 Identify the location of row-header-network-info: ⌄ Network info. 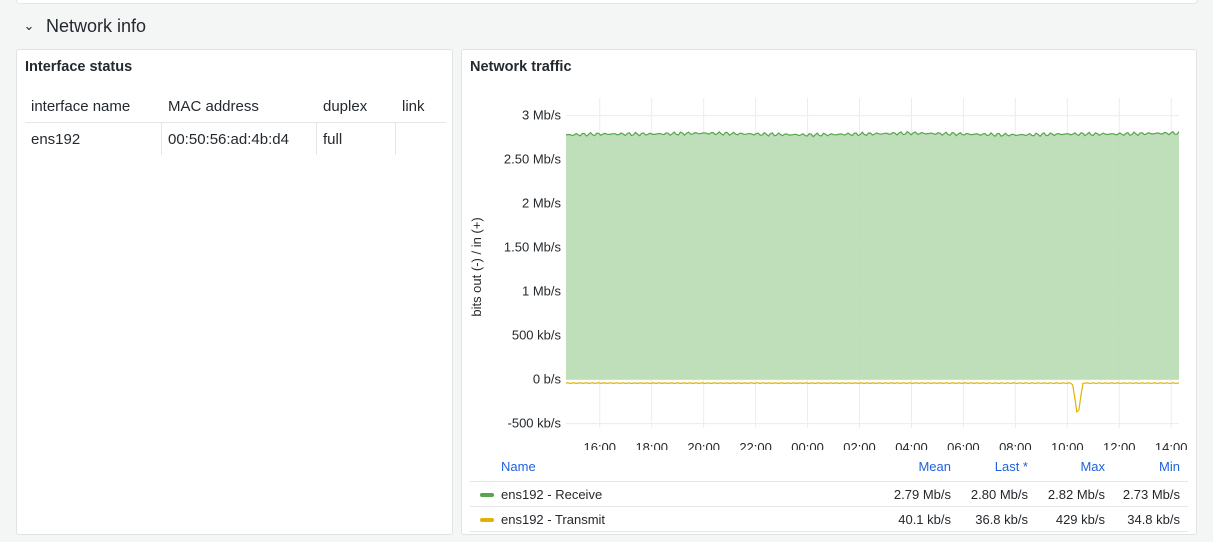
(84, 26).